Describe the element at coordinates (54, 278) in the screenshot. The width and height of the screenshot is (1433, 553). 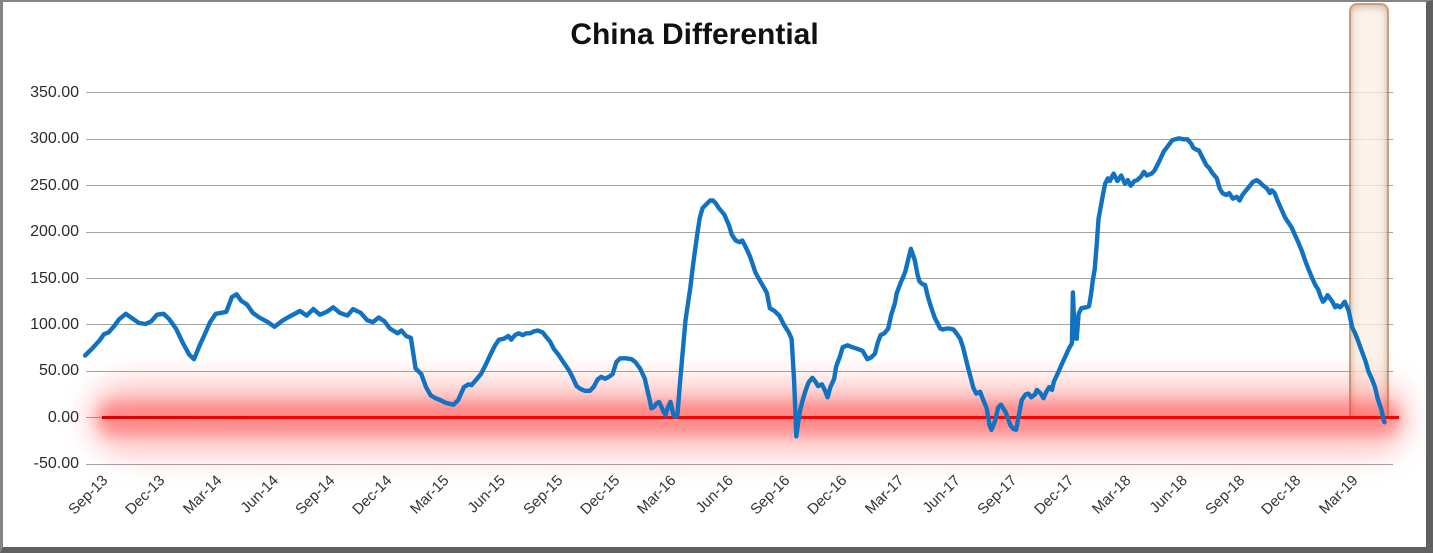
I see `y-axis-tick-label: 150.00` at that location.